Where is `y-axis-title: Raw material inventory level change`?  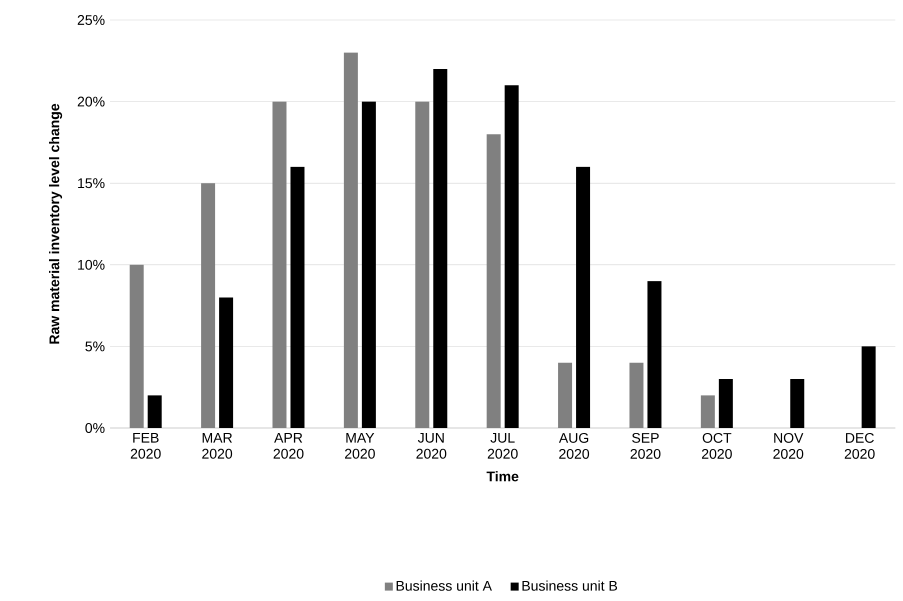 y-axis-title: Raw material inventory level change is located at coordinates (55, 224).